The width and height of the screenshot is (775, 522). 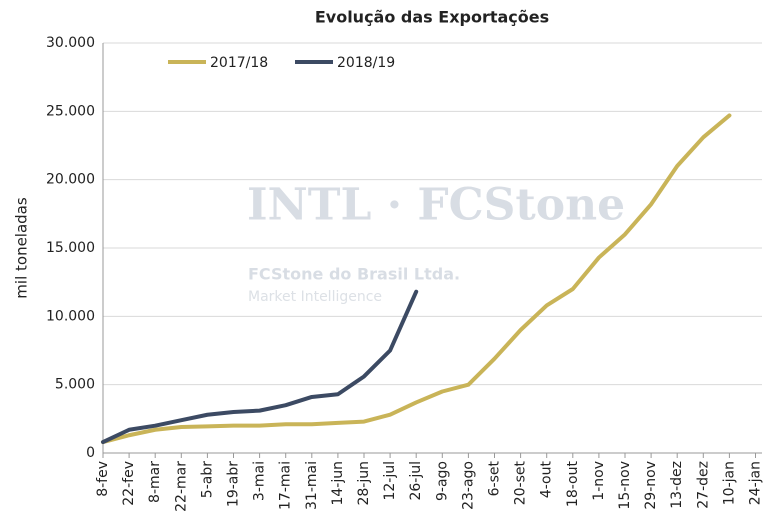 I want to click on x-tick-label: 17-mai, so click(x=286, y=485).